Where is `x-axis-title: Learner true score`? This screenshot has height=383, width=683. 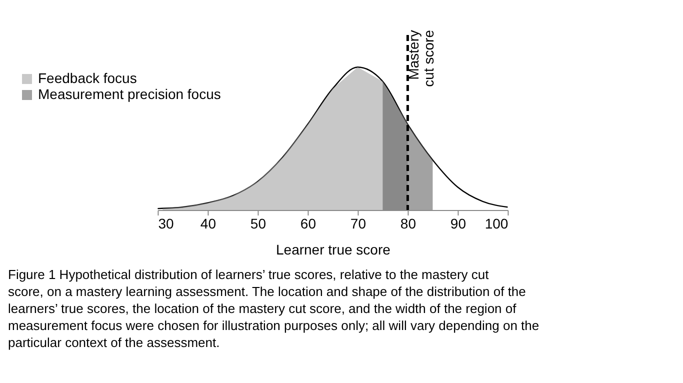 x-axis-title: Learner true score is located at coordinates (333, 250).